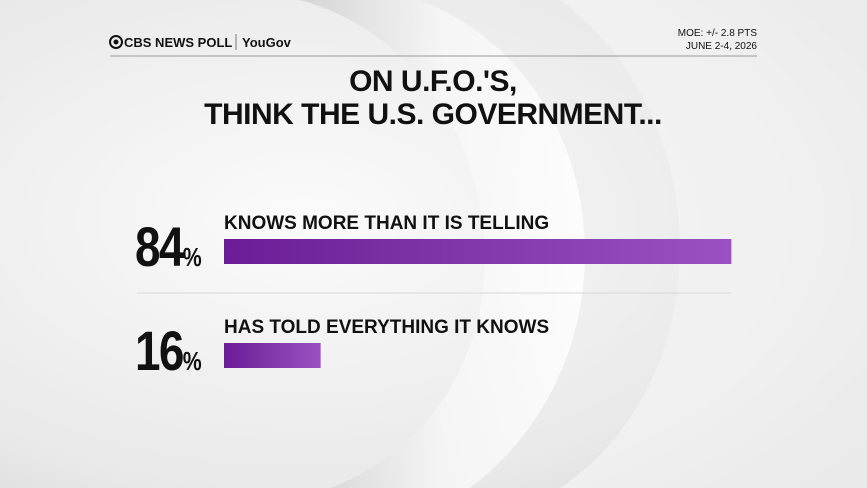 The image size is (867, 488). What do you see at coordinates (718, 33) in the screenshot?
I see `moe: MOE: +/- 2.8 PTS` at bounding box center [718, 33].